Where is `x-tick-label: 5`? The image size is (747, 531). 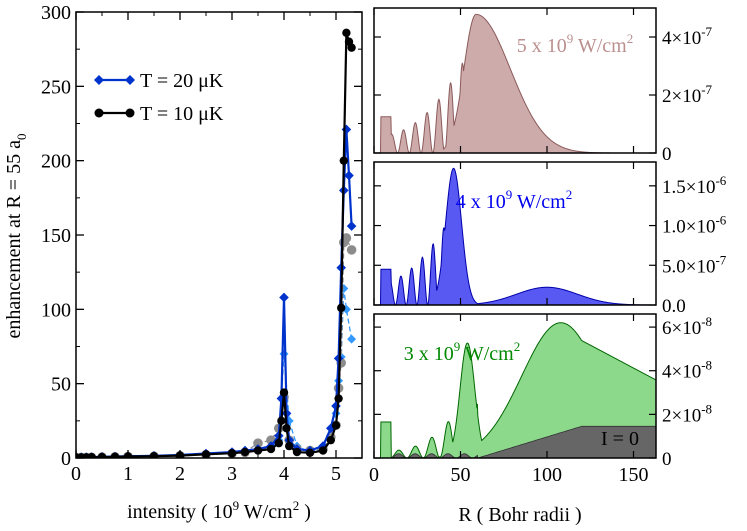
x-tick-label: 5 is located at coordinates (336, 474).